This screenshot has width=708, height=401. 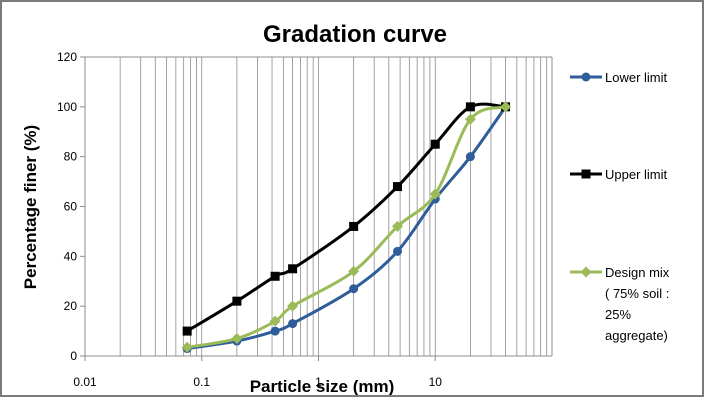 I want to click on x-axis-label: Particle size (mm), so click(x=322, y=386).